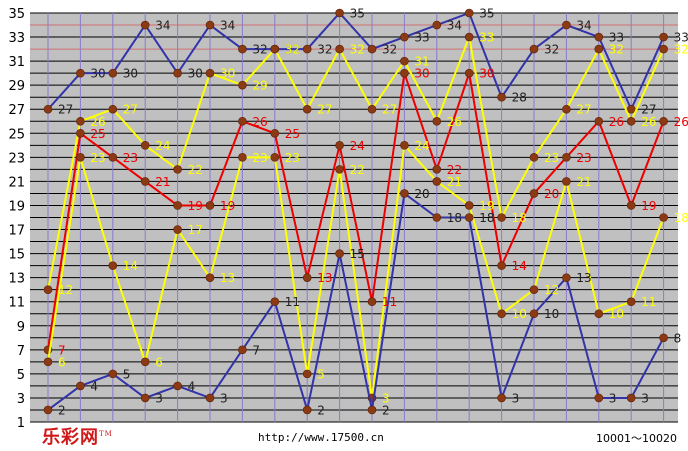  I want to click on y-tick-label: 17, so click(16, 231).